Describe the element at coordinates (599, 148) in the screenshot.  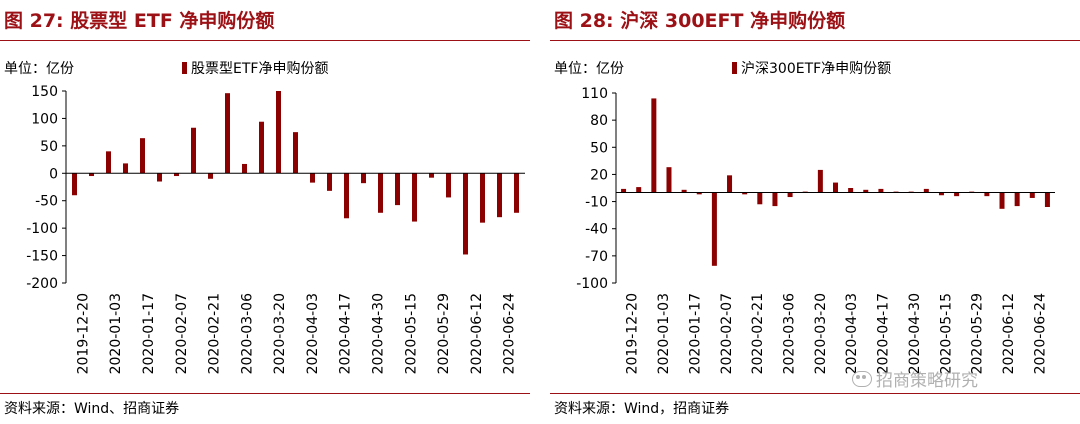
I see `y-tick-label: 50` at that location.